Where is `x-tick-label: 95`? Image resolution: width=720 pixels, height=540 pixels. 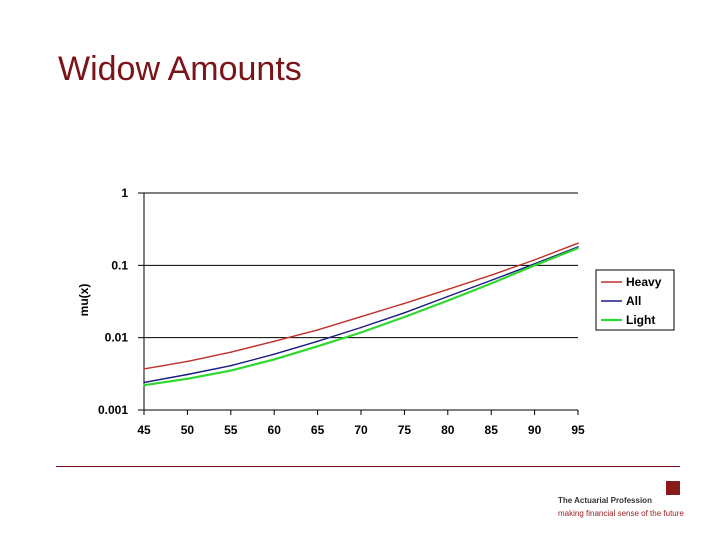 x-tick-label: 95 is located at coordinates (578, 430).